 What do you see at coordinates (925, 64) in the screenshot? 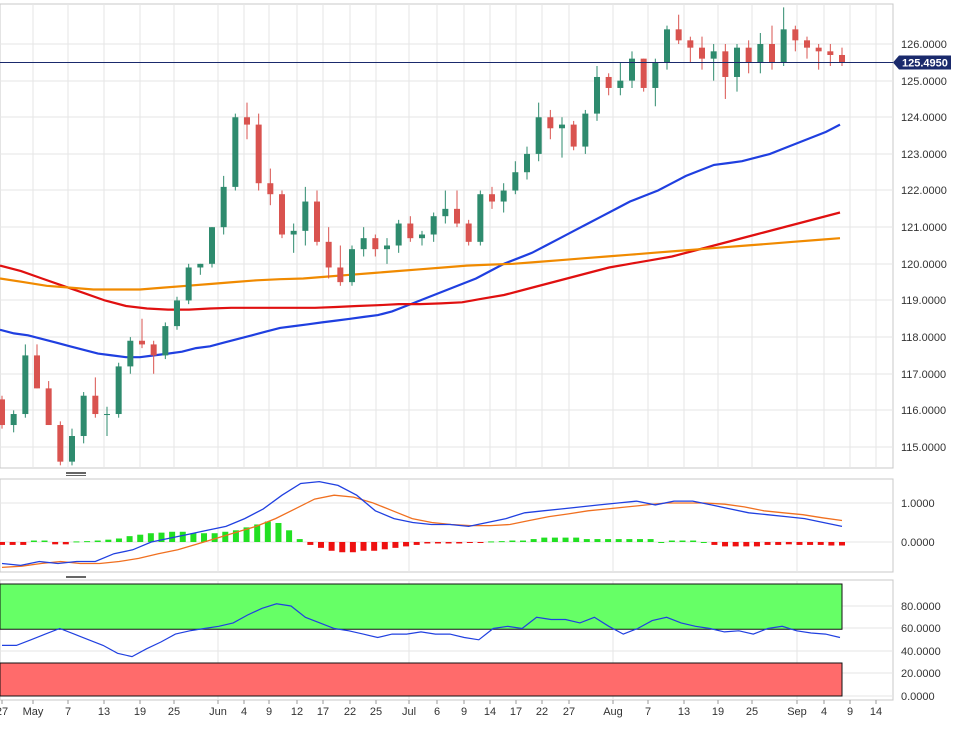
I see `last-price-value: 125.4950` at bounding box center [925, 64].